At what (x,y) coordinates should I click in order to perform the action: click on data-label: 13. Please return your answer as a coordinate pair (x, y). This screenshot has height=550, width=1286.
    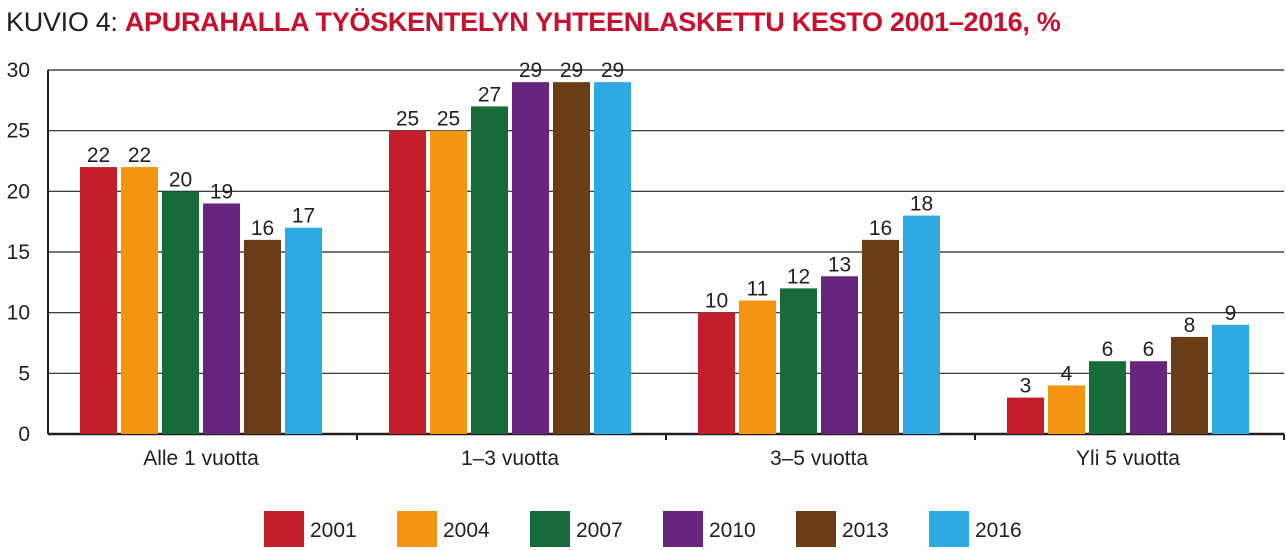
    Looking at the image, I should click on (839, 264).